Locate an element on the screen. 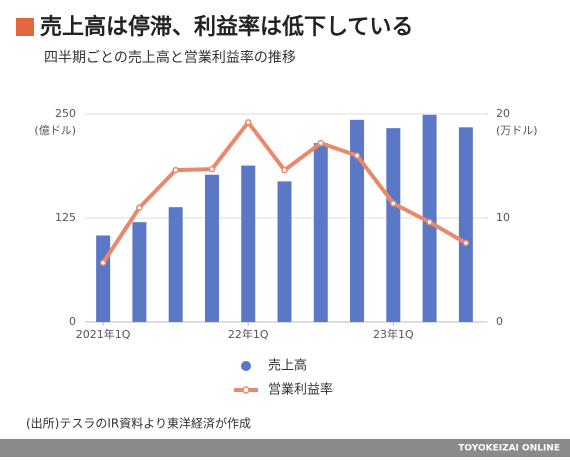 This screenshot has width=570, height=461. x-tick-label: 22年1Q is located at coordinates (248, 334).